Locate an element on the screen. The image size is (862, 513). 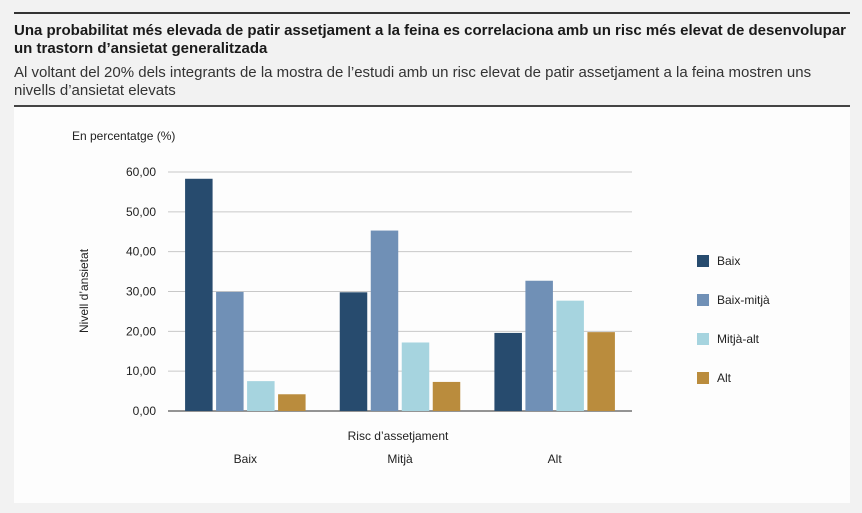
y-axis-label: Nivell d’ansietat is located at coordinates (84, 290).